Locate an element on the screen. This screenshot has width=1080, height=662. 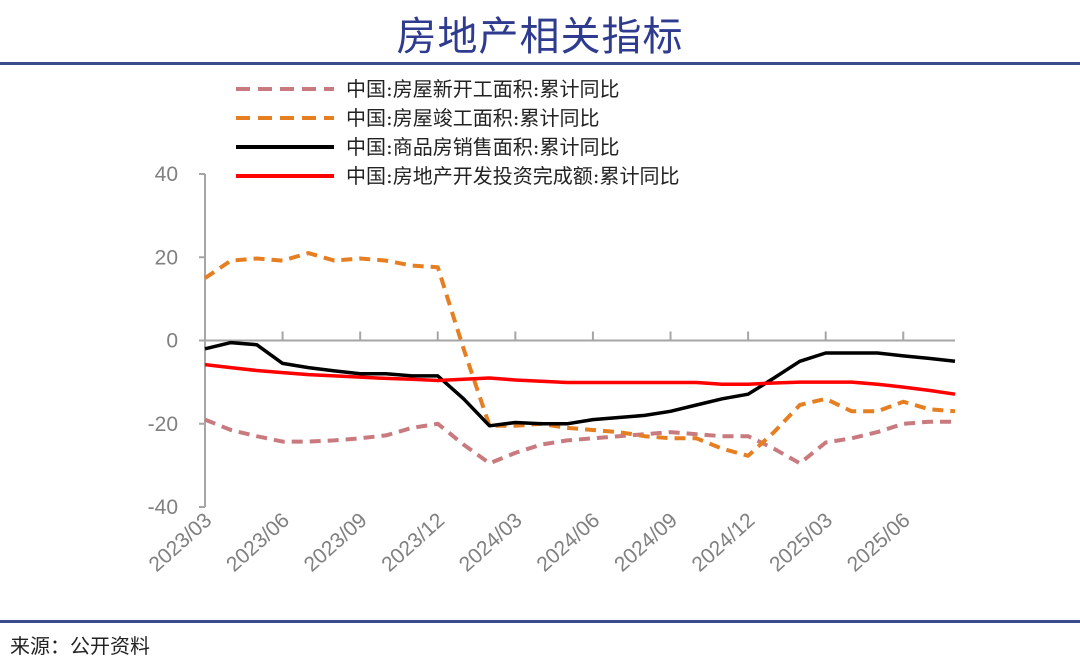
y-tick-label: -20 is located at coordinates (163, 424).